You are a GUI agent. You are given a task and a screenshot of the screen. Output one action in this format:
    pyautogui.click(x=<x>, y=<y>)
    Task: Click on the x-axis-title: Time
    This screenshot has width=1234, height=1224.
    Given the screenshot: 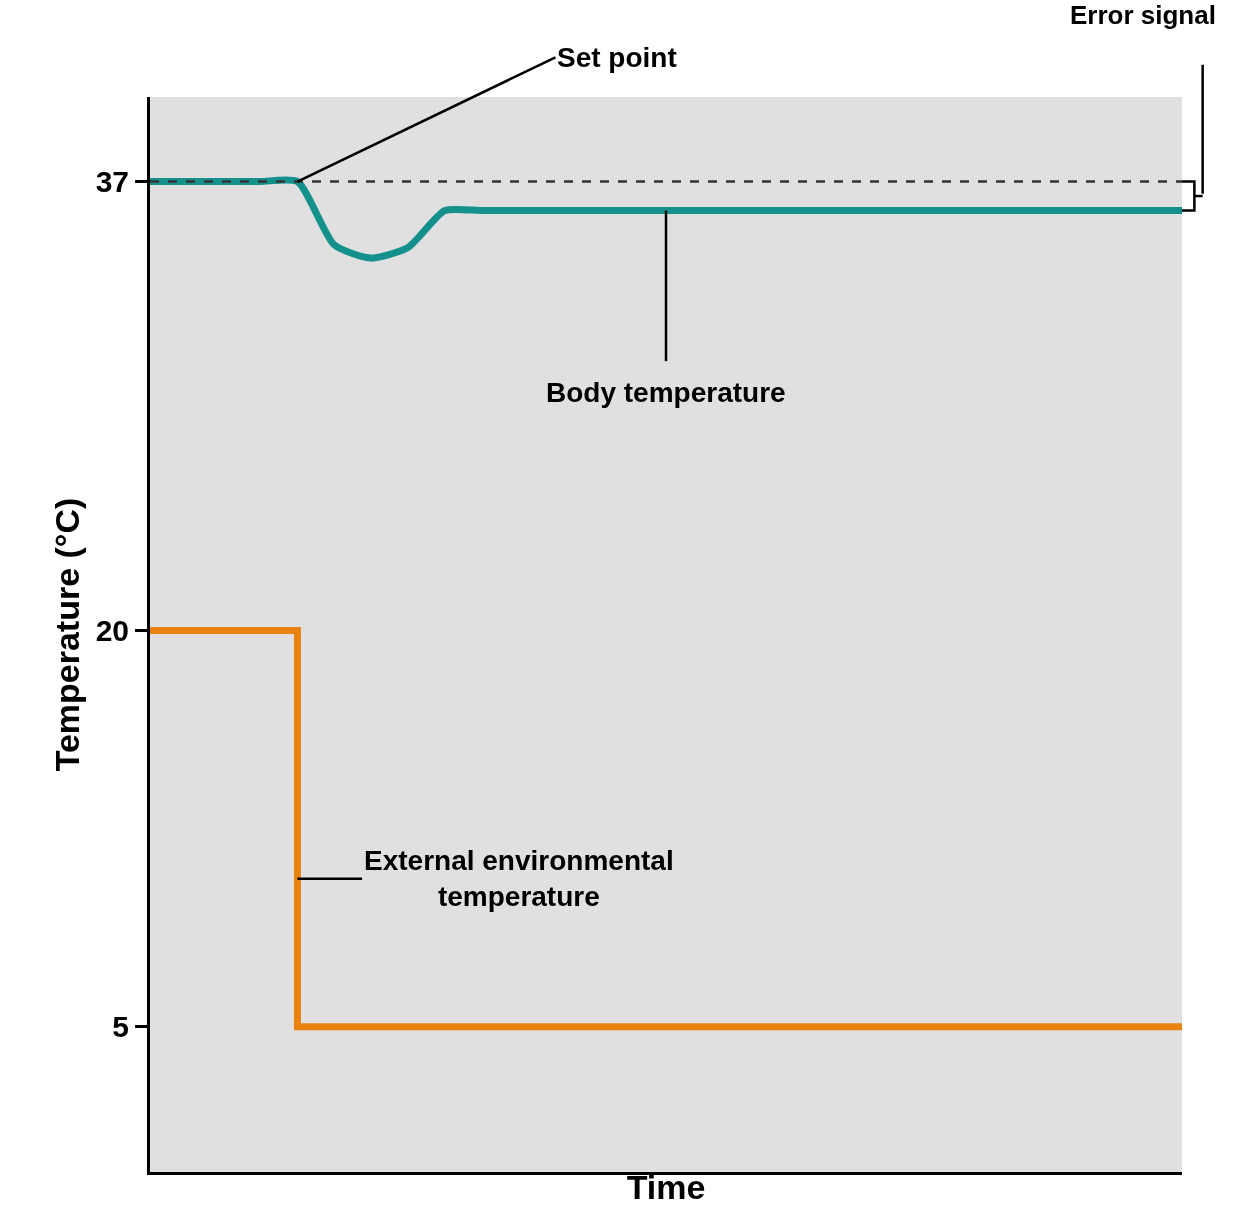 What is the action you would take?
    pyautogui.click(x=666, y=1187)
    